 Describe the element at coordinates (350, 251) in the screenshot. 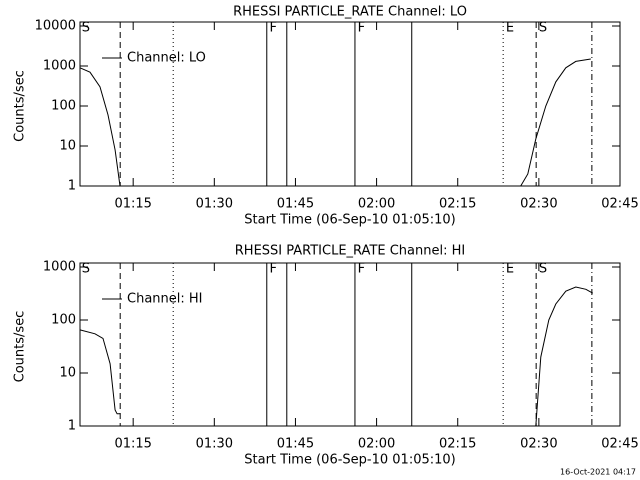

I see `chart-title: RHESSI PARTICLE_RATE Channel: HI` at that location.